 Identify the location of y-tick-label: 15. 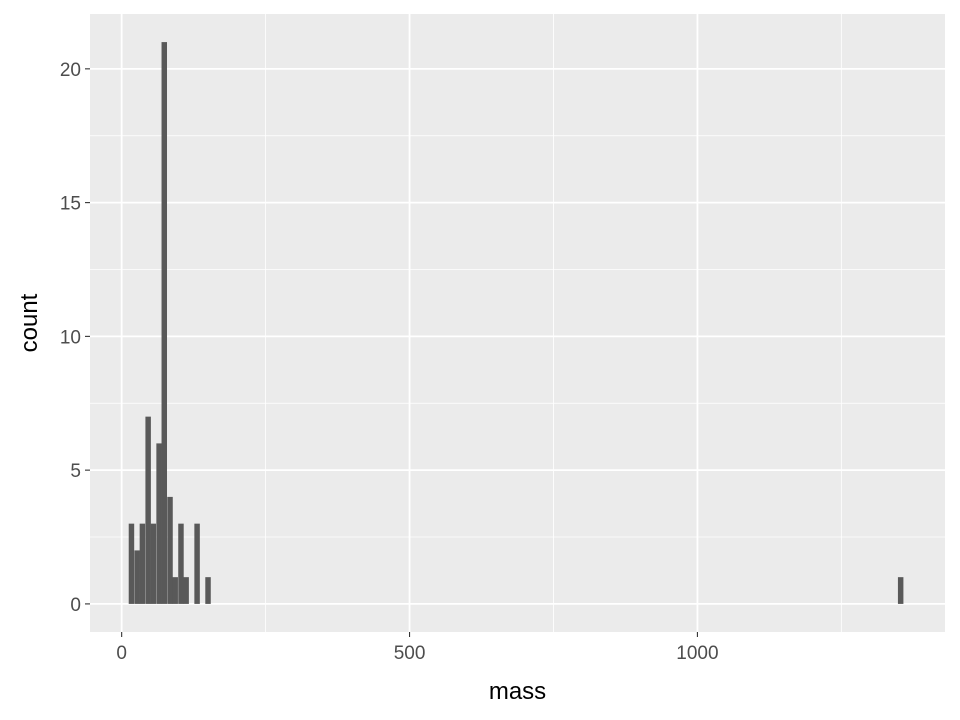
(70, 204).